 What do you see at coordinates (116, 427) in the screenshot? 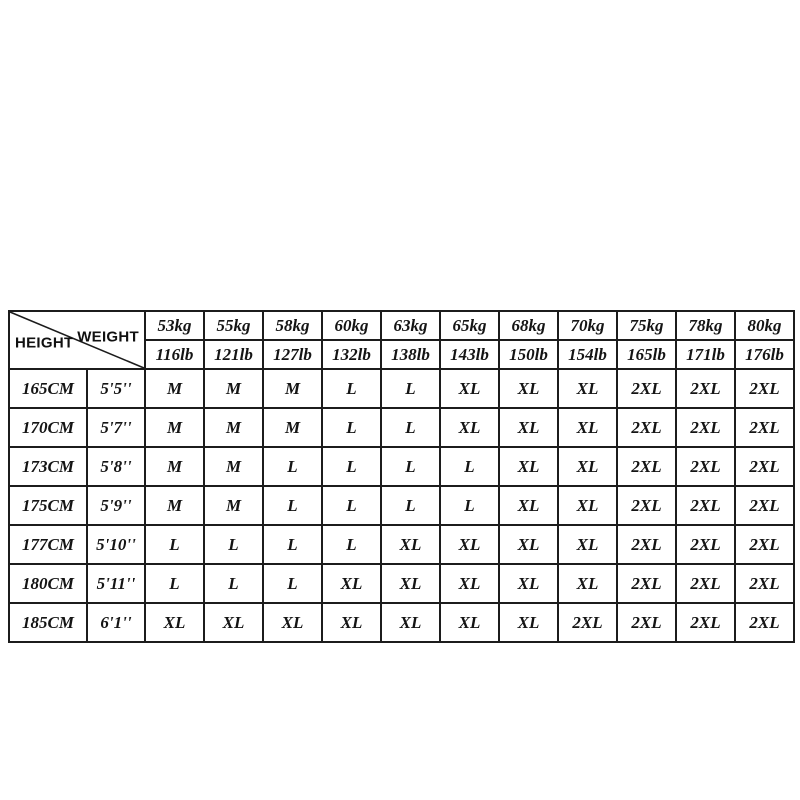
I see `height-ft-cell: 5'7''` at bounding box center [116, 427].